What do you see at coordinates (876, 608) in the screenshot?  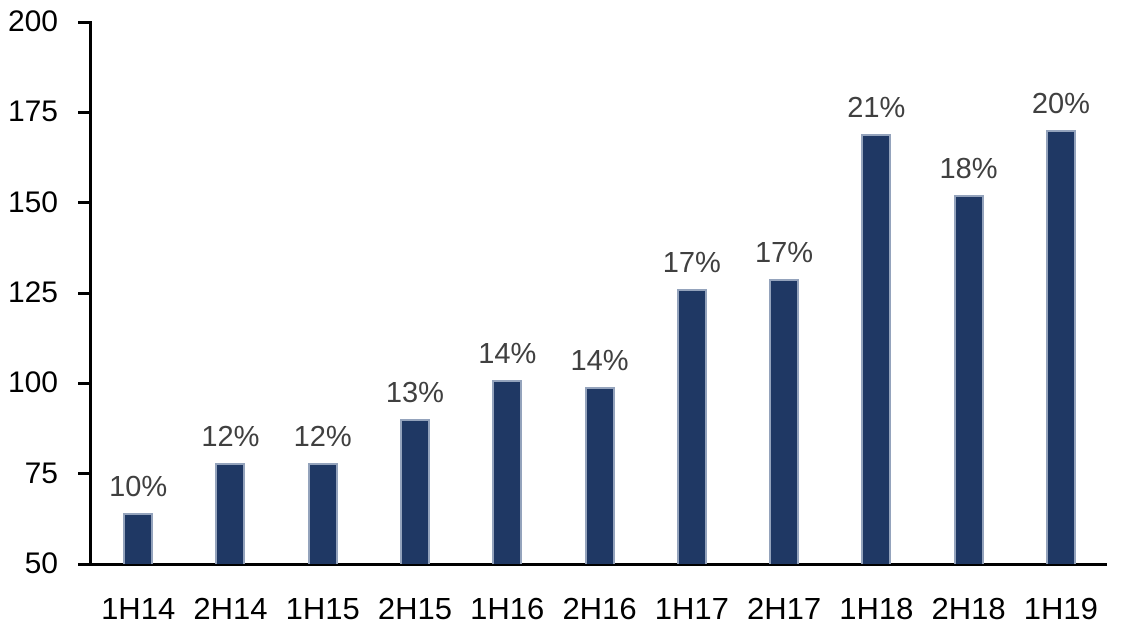 I see `x-axis-category-label: 1H18` at bounding box center [876, 608].